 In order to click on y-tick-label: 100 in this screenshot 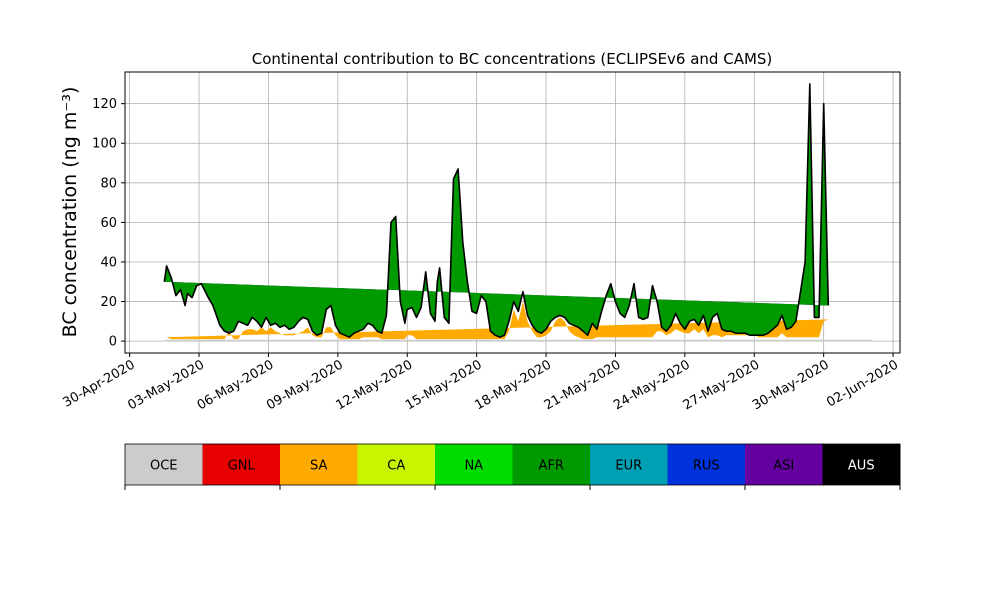, I will do `click(104, 144)`.